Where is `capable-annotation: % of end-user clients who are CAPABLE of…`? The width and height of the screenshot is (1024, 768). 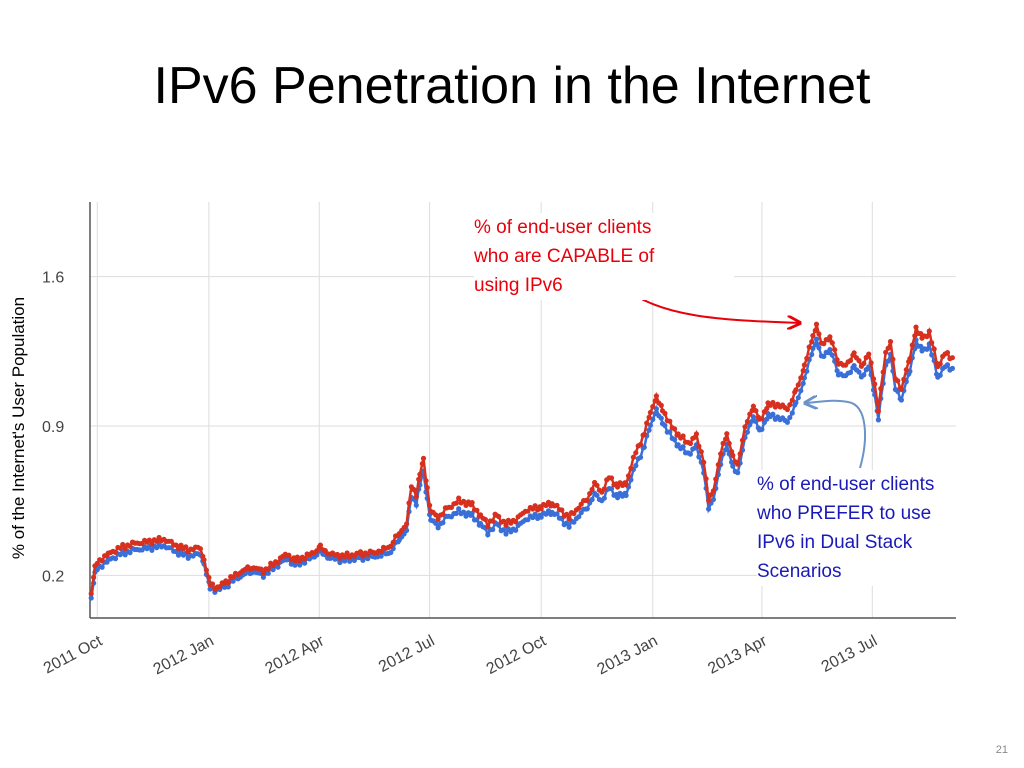
capable-annotation: % of end-user clients who are CAPABLE of… is located at coordinates (604, 256).